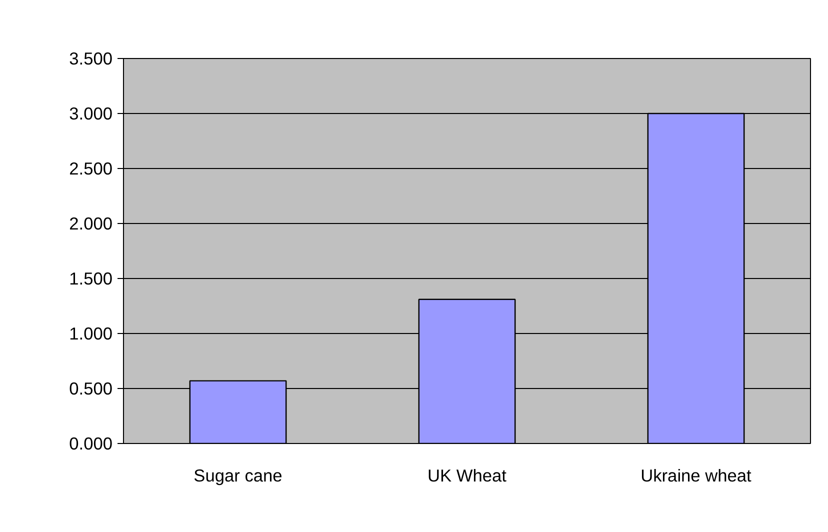  What do you see at coordinates (91, 114) in the screenshot?
I see `y-tick-label: 3.000` at bounding box center [91, 114].